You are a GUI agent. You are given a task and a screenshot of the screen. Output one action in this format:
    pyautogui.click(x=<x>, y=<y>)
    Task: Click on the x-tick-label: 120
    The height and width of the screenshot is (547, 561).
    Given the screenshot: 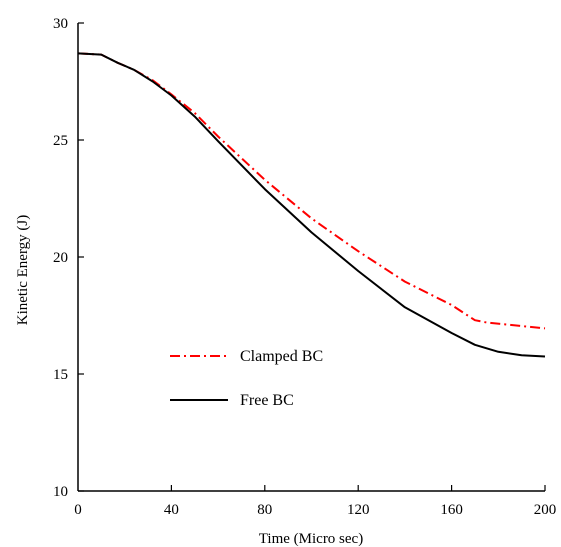 What is the action you would take?
    pyautogui.click(x=358, y=510)
    